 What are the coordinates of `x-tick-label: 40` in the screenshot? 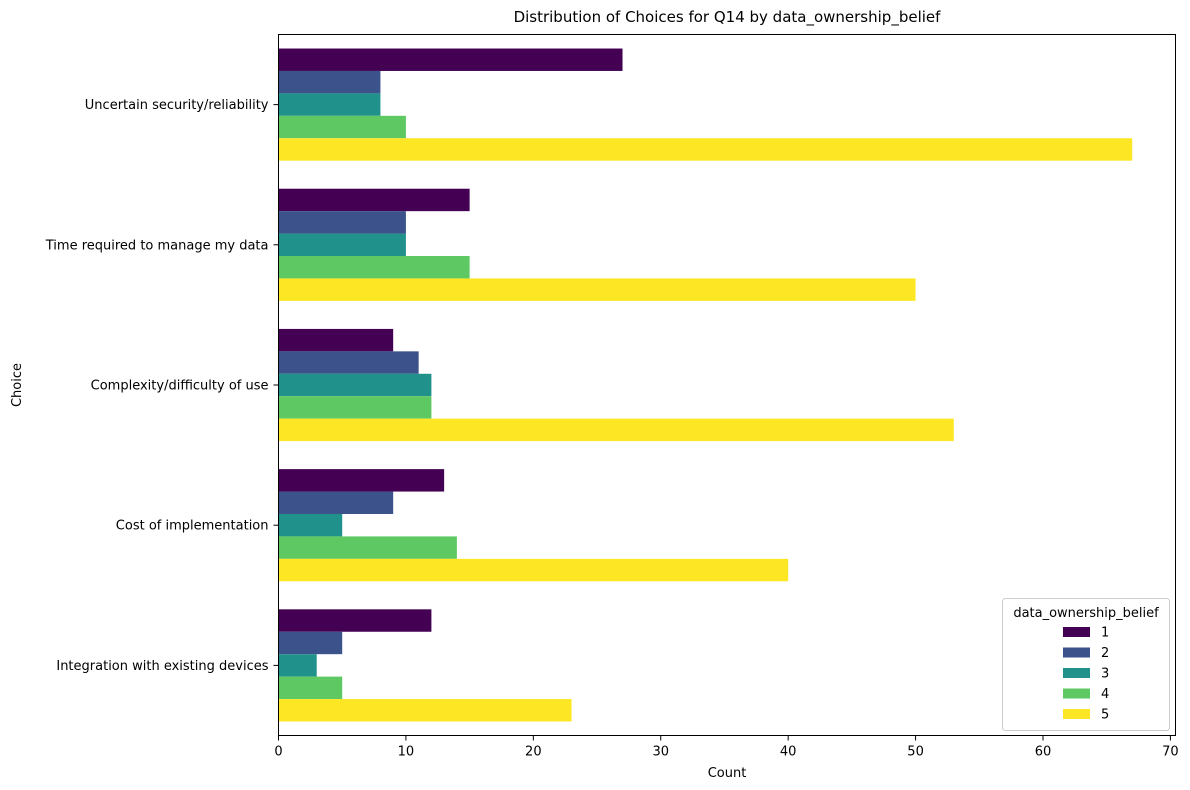 It's located at (788, 752).